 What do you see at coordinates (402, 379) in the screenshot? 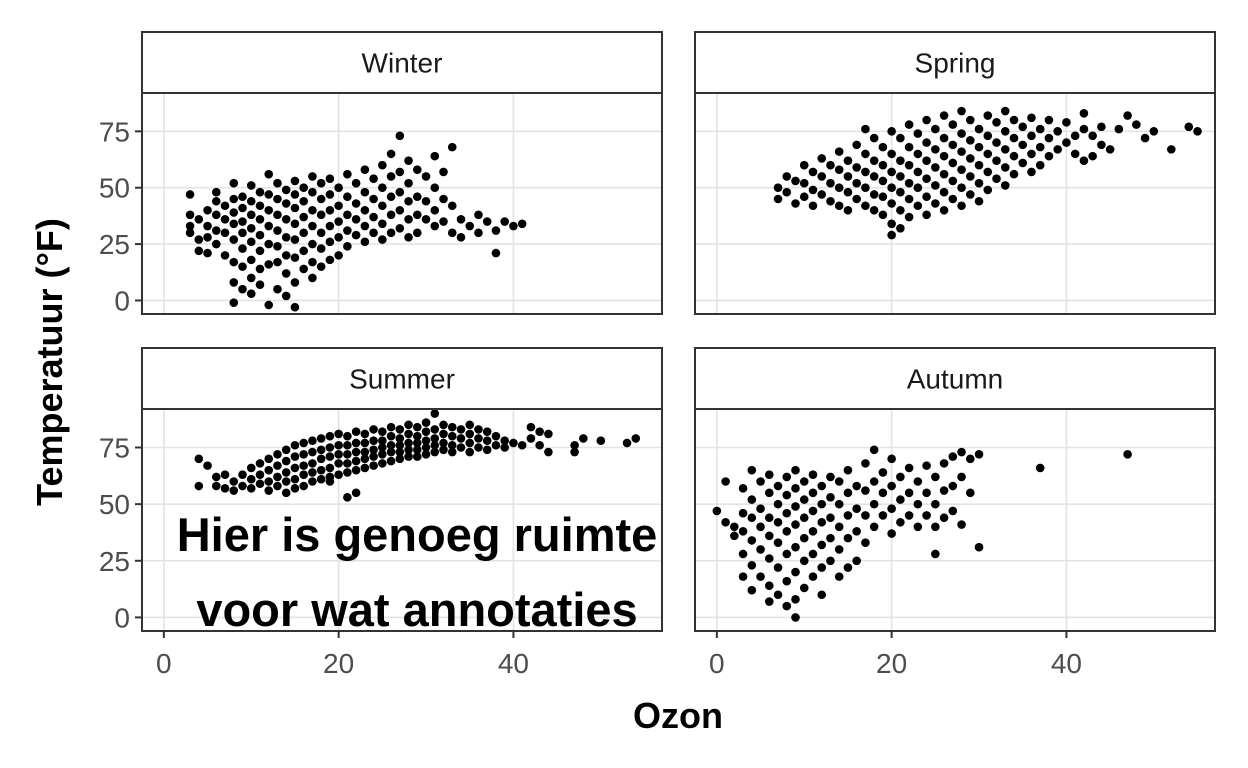
I see `strip-label: Summer` at bounding box center [402, 379].